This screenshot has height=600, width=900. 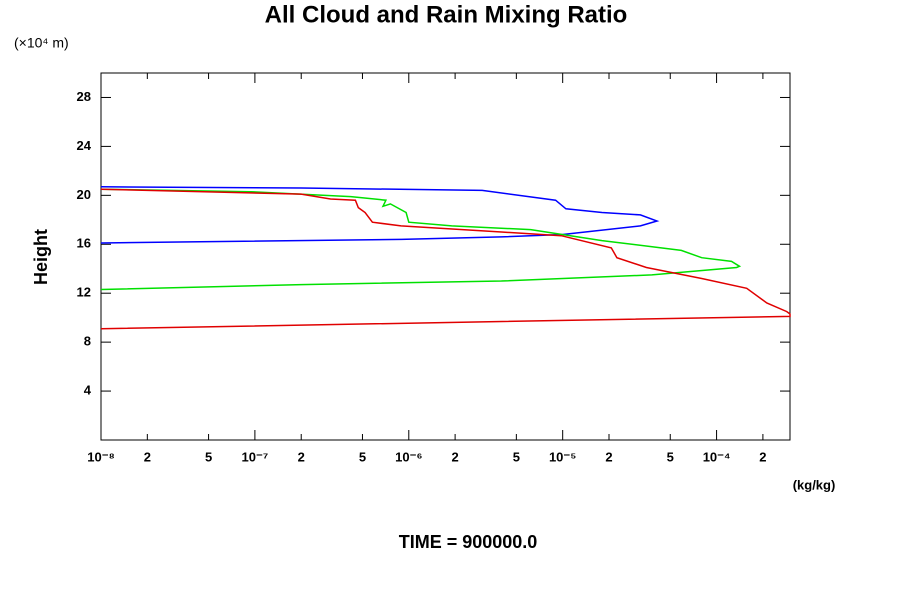 I want to click on x-unit: (kg/kg), so click(x=814, y=484).